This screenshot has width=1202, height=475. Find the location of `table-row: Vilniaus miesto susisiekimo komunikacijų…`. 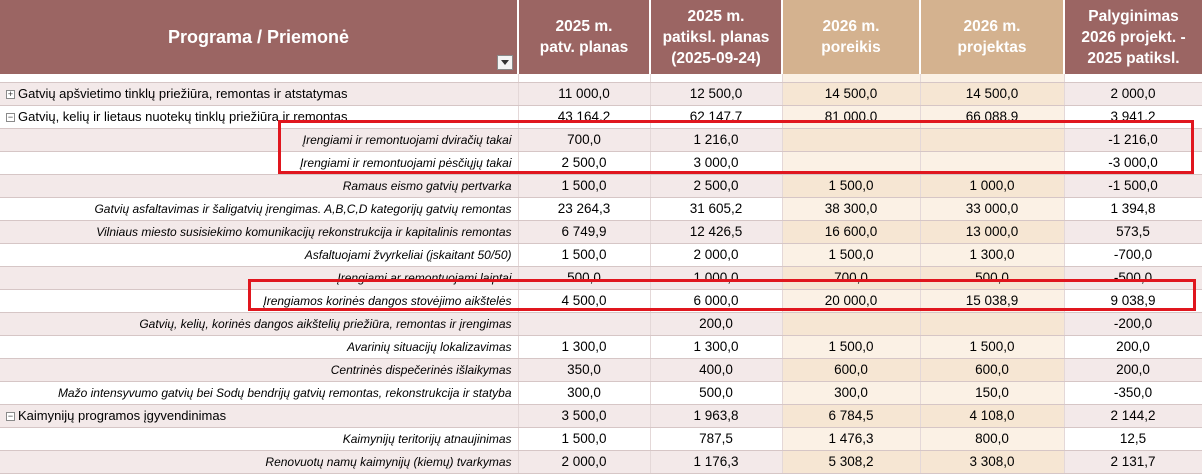

table-row: Vilniaus miesto susisiekimo komunikacijų… is located at coordinates (601, 232).